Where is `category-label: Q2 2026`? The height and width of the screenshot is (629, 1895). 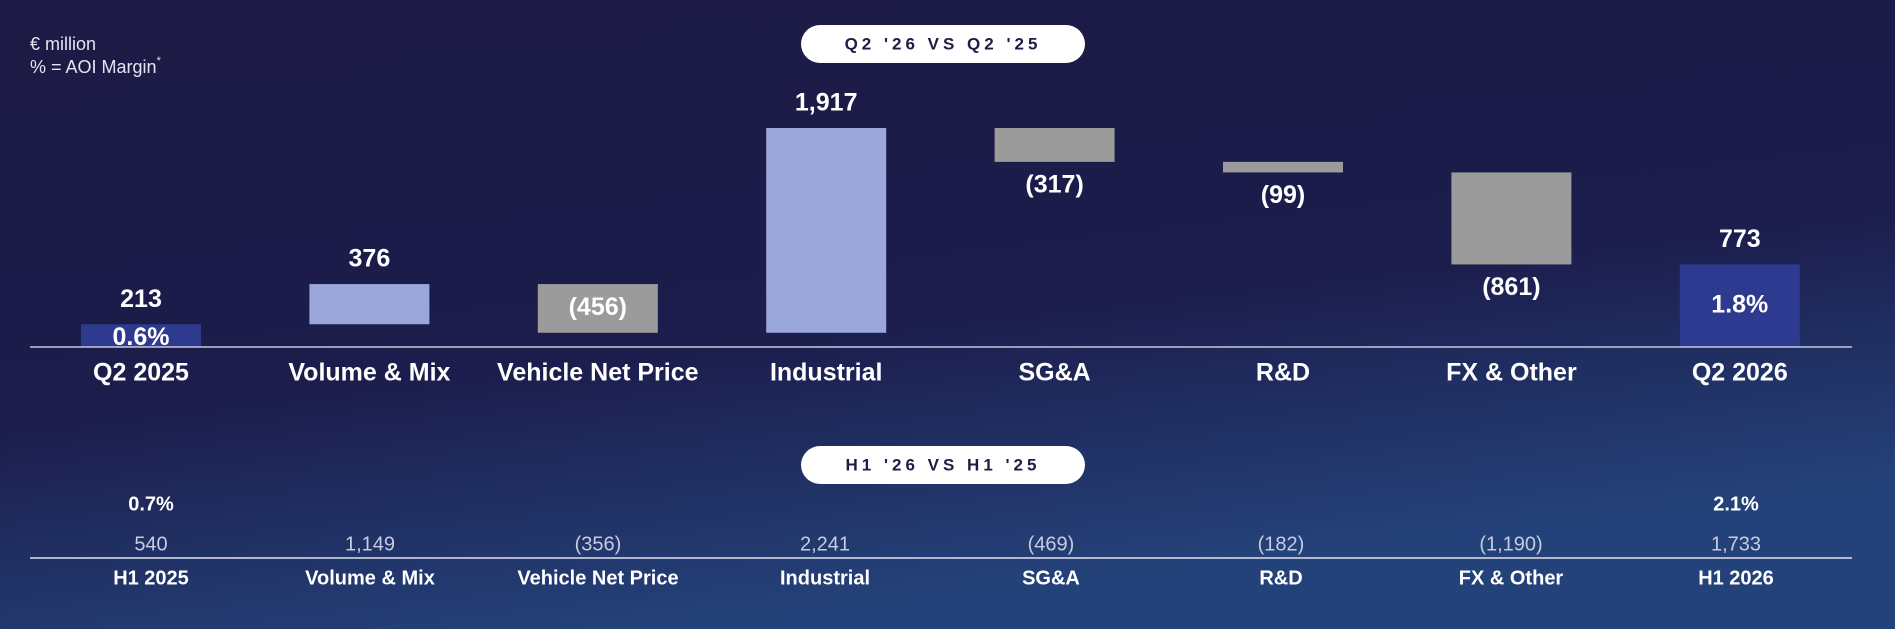 category-label: Q2 2026 is located at coordinates (1740, 373).